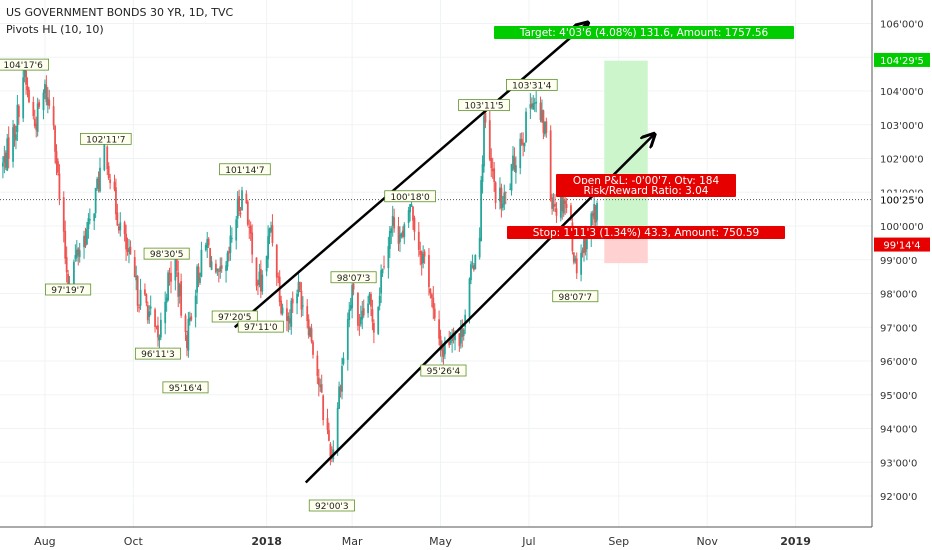  Describe the element at coordinates (444, 372) in the screenshot. I see `pivot-label-text: 95'26'4` at that location.